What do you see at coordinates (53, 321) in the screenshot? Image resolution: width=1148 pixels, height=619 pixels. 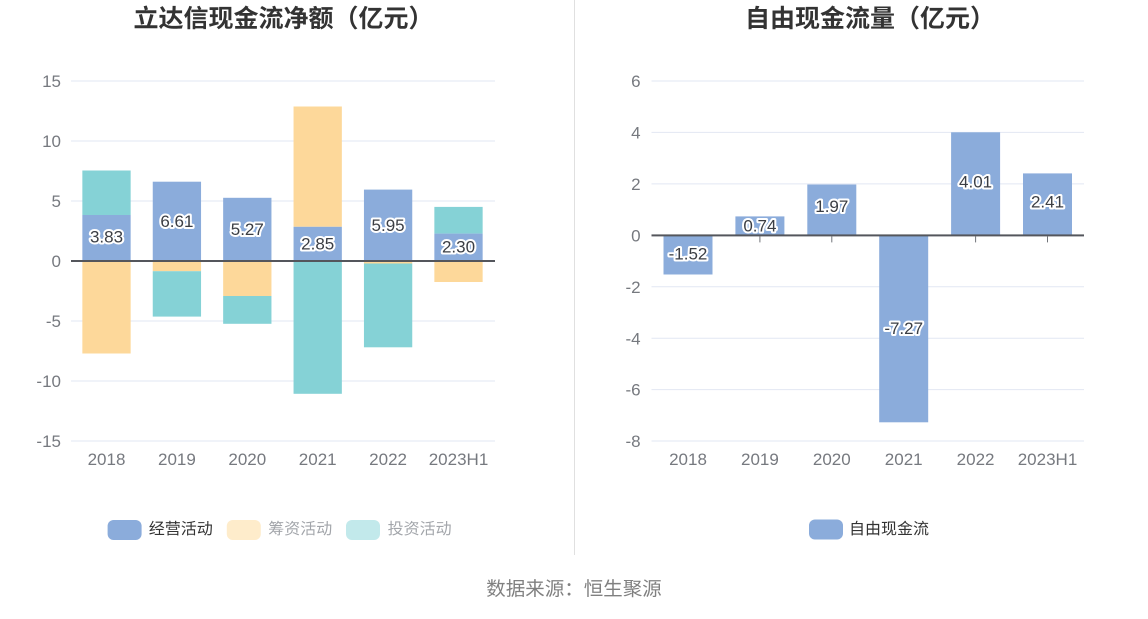 I see `svg-text: -5` at bounding box center [53, 321].